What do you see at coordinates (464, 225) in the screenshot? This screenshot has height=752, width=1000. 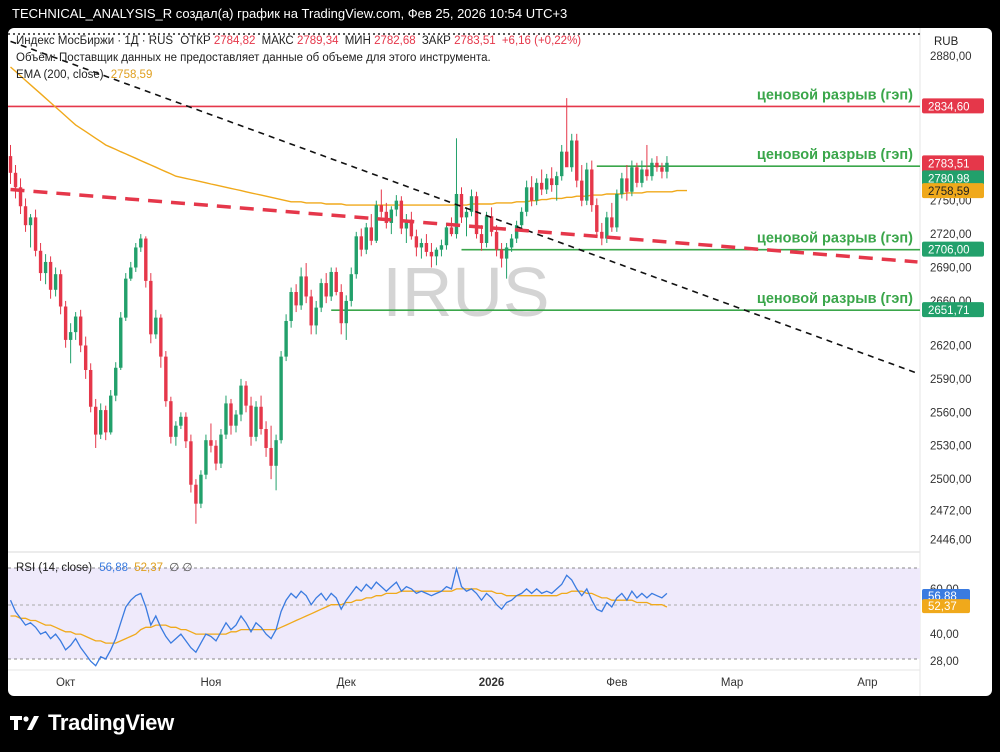 I see `trendline-dashed-red` at bounding box center [464, 225].